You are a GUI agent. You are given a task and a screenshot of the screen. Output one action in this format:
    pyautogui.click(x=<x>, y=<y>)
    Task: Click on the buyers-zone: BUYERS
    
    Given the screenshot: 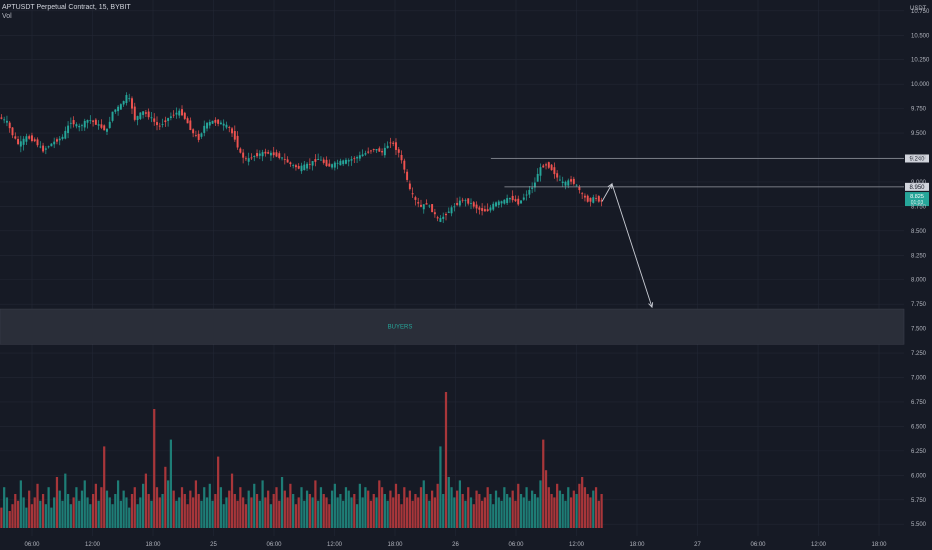 What is the action you would take?
    pyautogui.click(x=452, y=326)
    